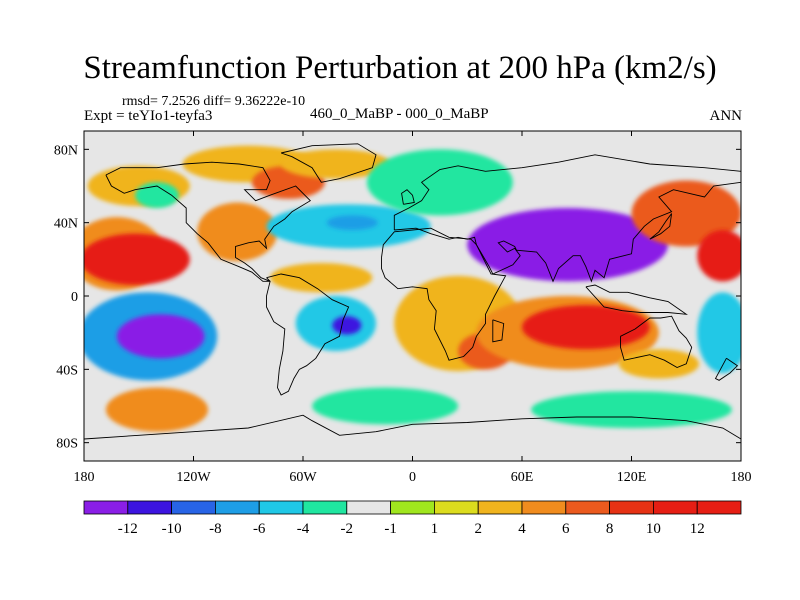  What do you see at coordinates (66, 150) in the screenshot?
I see `lat-tick-label: 80N` at bounding box center [66, 150].